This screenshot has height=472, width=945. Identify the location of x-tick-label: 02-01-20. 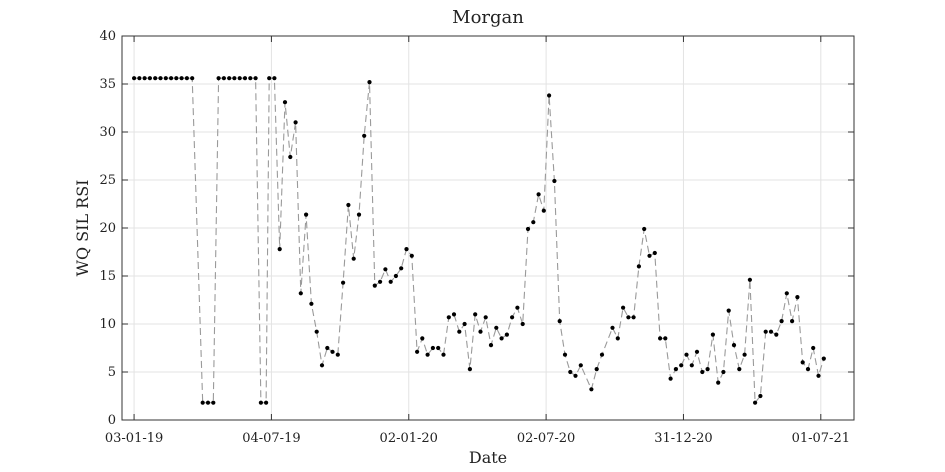
(409, 438).